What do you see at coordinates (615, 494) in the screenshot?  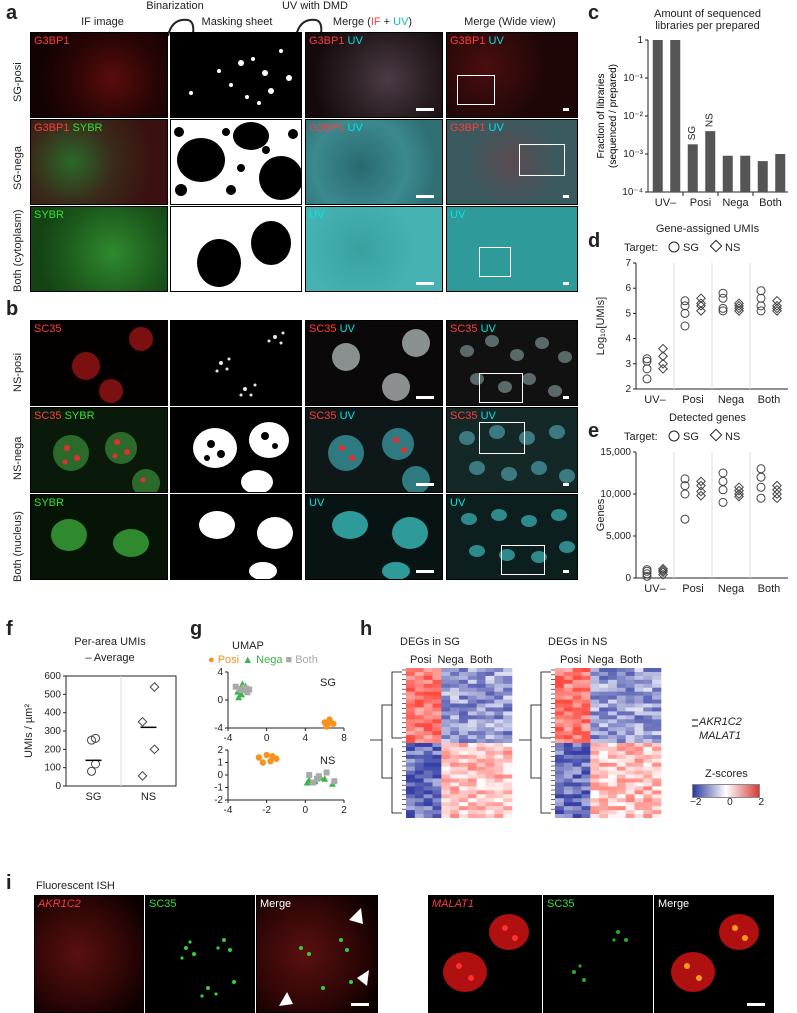 I see `y-tick-label: 10,000` at bounding box center [615, 494].